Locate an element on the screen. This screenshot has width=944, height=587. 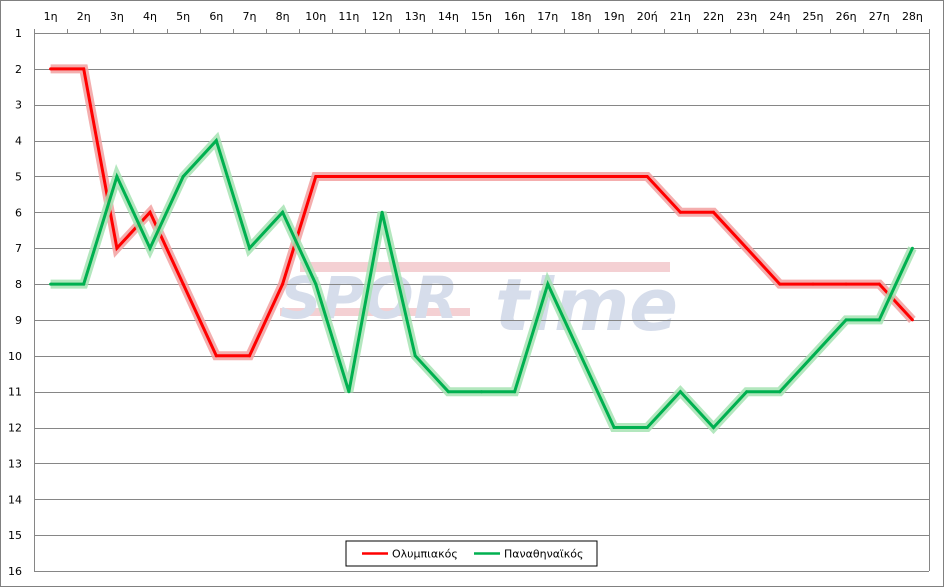
x-tick-label: 23η is located at coordinates (746, 16).